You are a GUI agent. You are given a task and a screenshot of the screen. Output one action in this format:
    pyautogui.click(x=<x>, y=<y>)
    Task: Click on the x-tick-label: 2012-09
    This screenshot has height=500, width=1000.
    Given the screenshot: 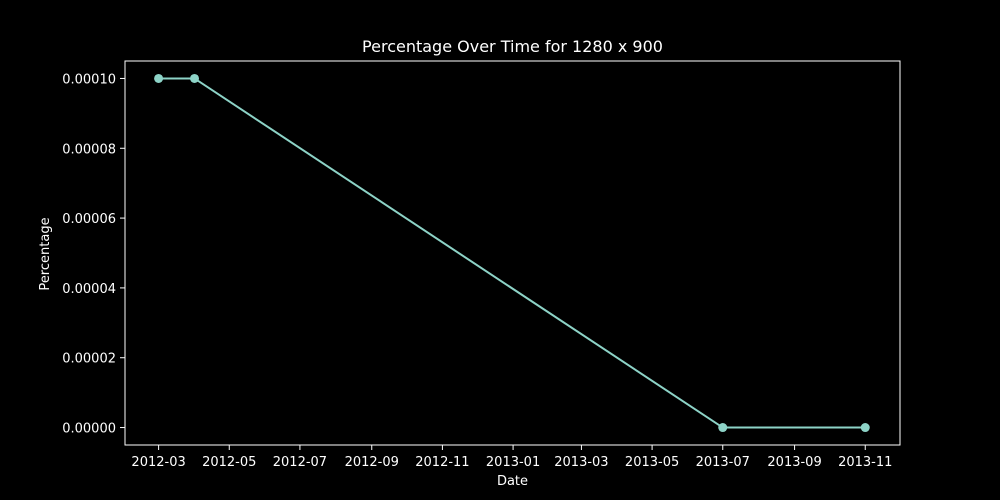 What is the action you would take?
    pyautogui.click(x=372, y=462)
    